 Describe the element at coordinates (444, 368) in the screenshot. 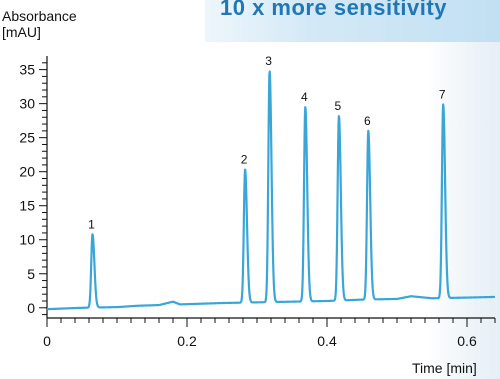

I see `x-axis-label: Time [min]` at that location.